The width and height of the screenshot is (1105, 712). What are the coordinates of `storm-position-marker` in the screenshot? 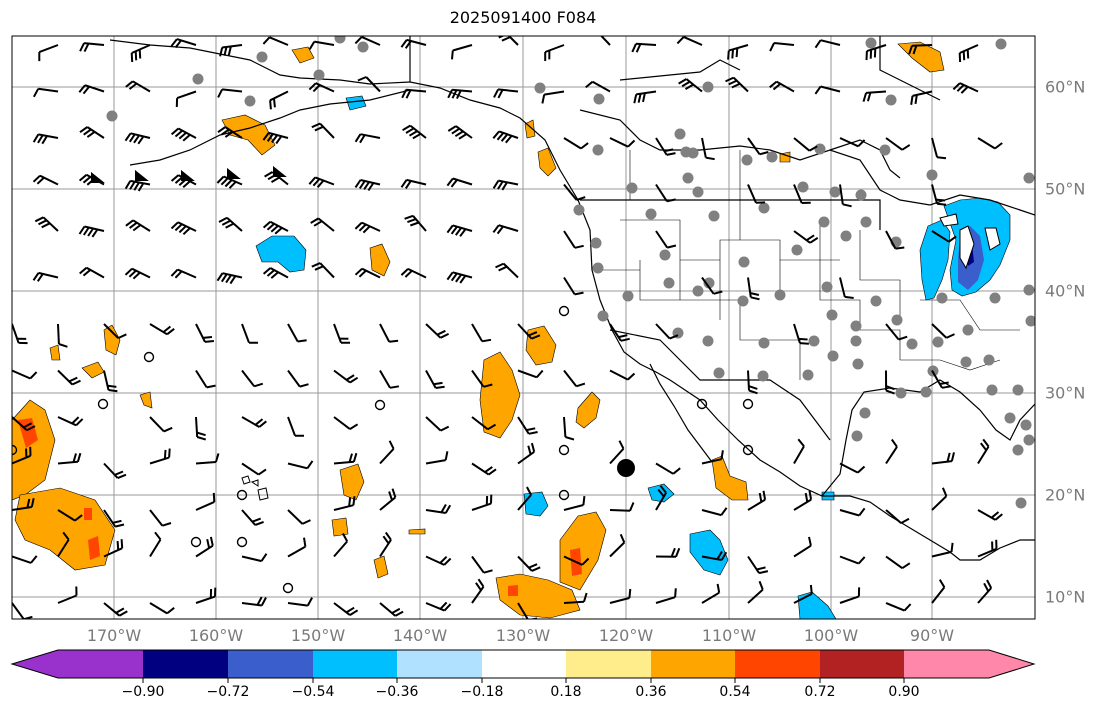 It's located at (626, 468).